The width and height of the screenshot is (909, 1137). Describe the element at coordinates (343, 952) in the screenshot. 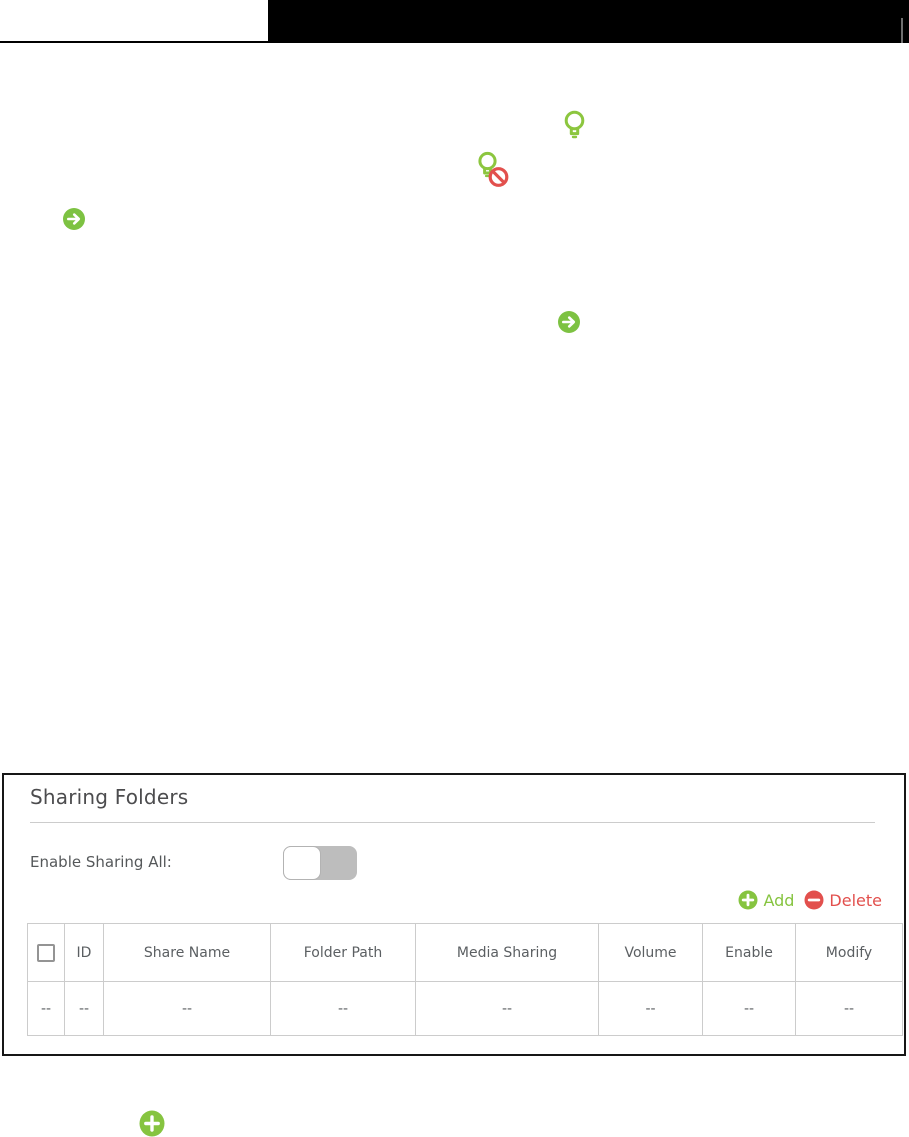

I see `column-header-folder-path: Folder Path` at that location.